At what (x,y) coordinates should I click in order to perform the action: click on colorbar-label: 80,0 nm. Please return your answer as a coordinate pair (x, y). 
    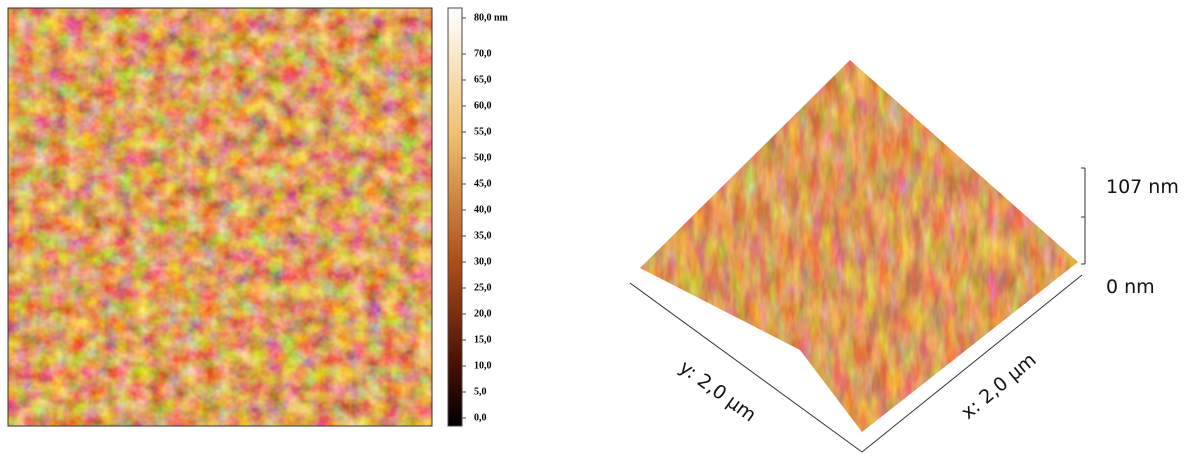
    Looking at the image, I should click on (491, 17).